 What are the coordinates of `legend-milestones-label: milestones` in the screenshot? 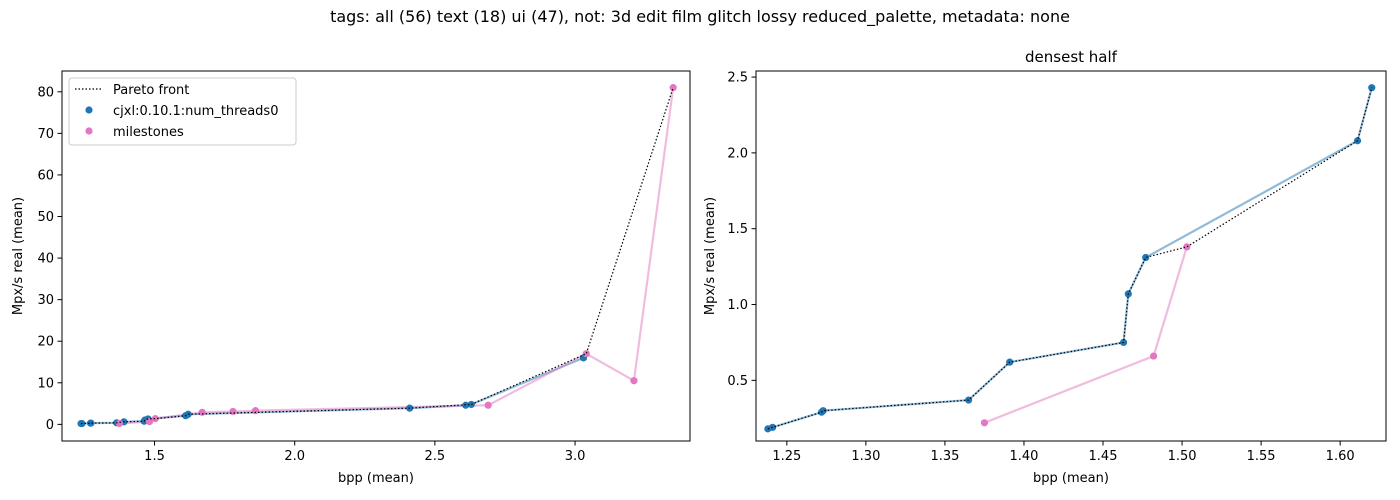 It's located at (148, 132).